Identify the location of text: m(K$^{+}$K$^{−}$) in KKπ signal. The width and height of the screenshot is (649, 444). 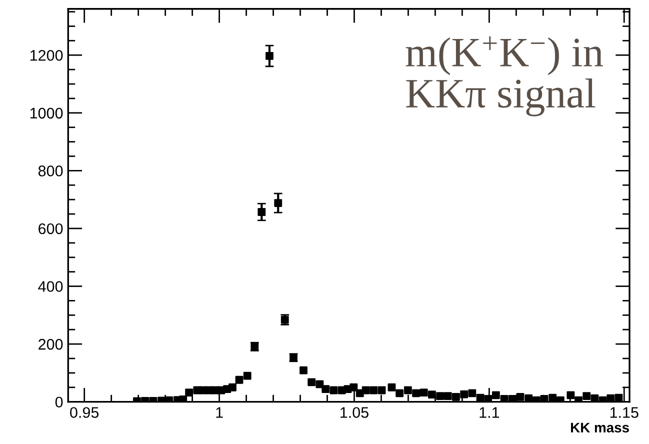
(504, 76).